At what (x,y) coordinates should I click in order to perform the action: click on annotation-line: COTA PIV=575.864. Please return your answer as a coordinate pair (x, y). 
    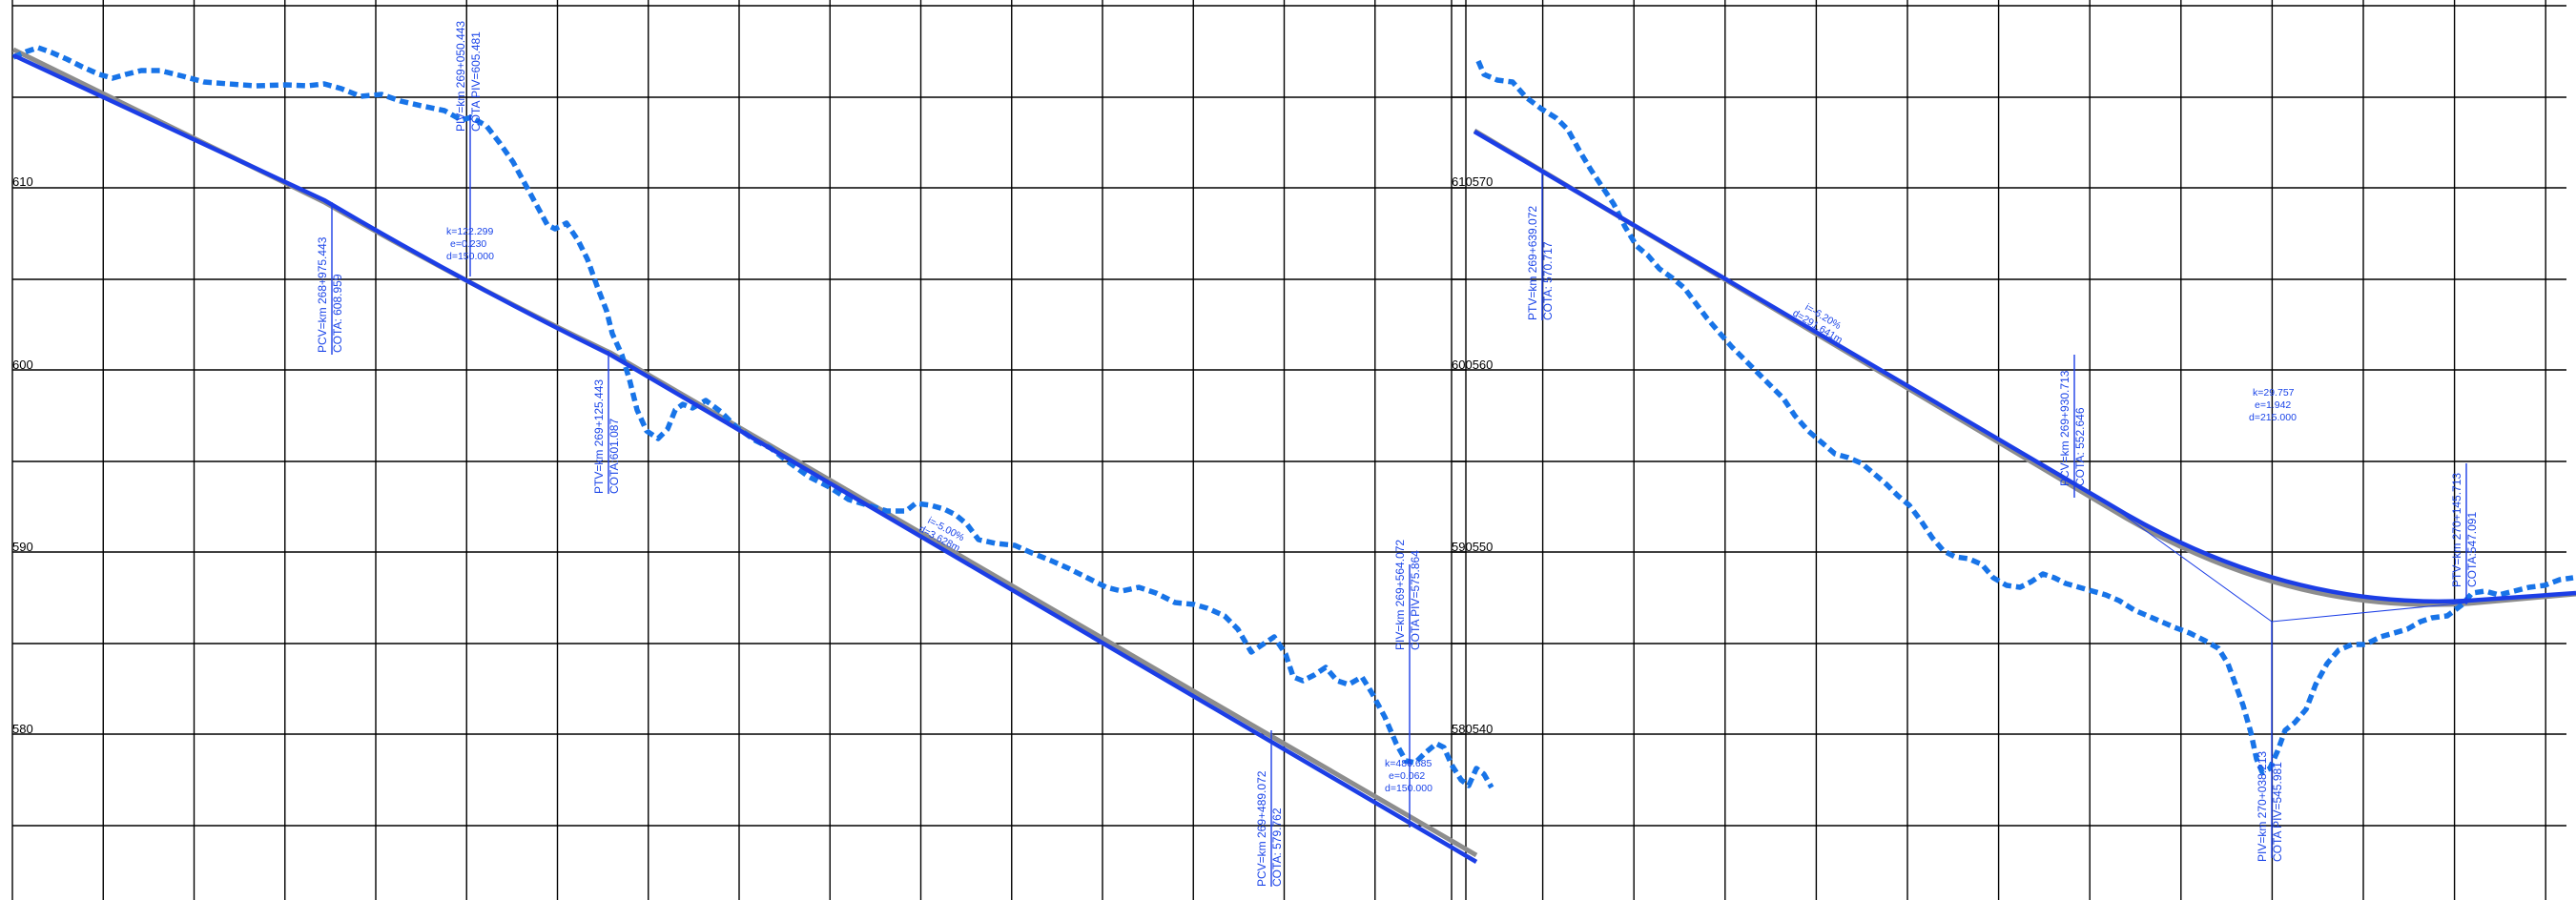
    Looking at the image, I should click on (1415, 600).